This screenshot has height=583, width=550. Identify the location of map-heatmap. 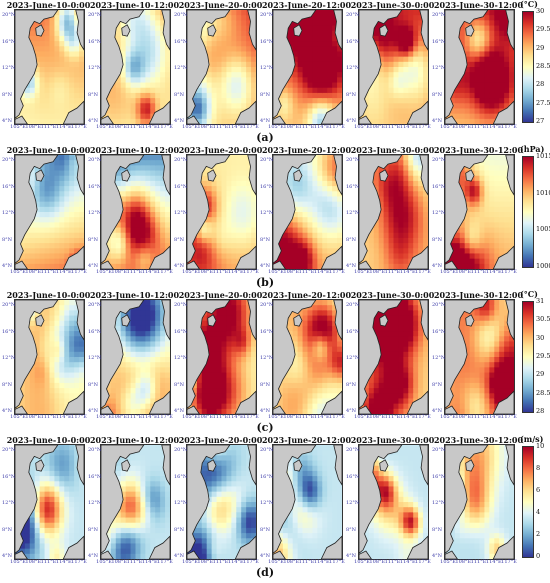
(307, 357).